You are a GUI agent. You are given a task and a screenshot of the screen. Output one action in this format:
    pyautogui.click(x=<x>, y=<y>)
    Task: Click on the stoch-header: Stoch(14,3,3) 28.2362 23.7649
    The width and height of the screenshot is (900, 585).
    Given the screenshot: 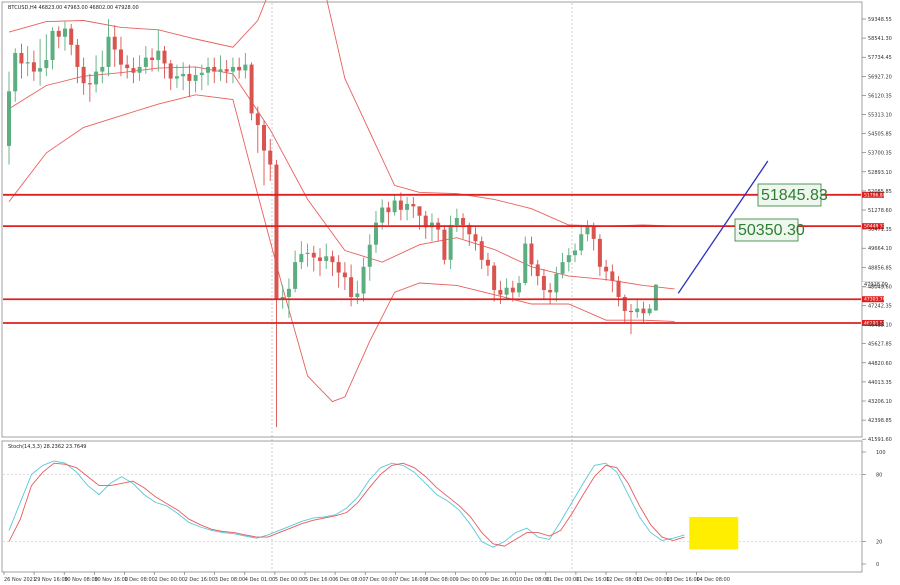 What is the action you would take?
    pyautogui.click(x=47, y=447)
    